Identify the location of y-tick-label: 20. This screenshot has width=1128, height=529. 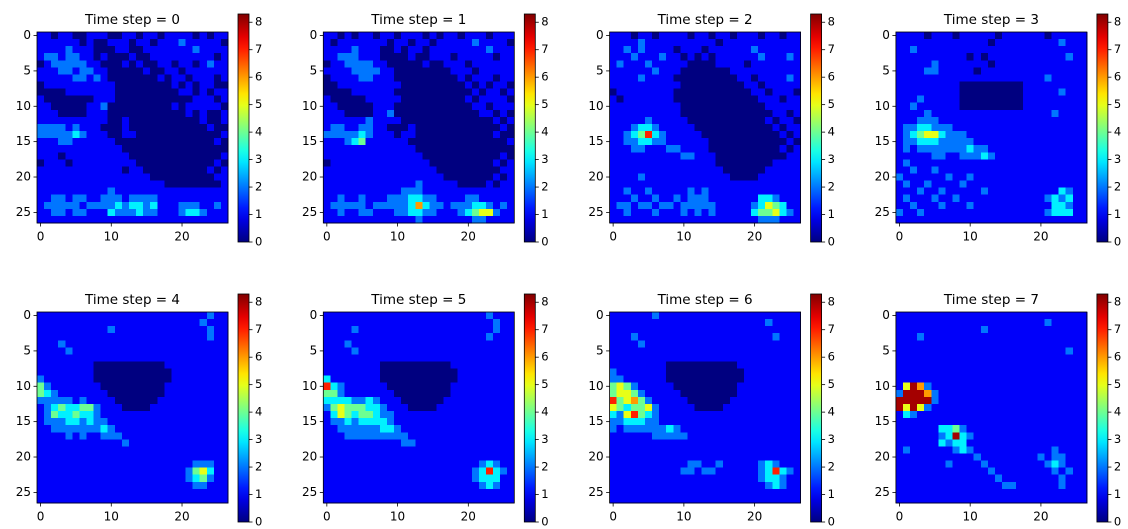
(23, 177).